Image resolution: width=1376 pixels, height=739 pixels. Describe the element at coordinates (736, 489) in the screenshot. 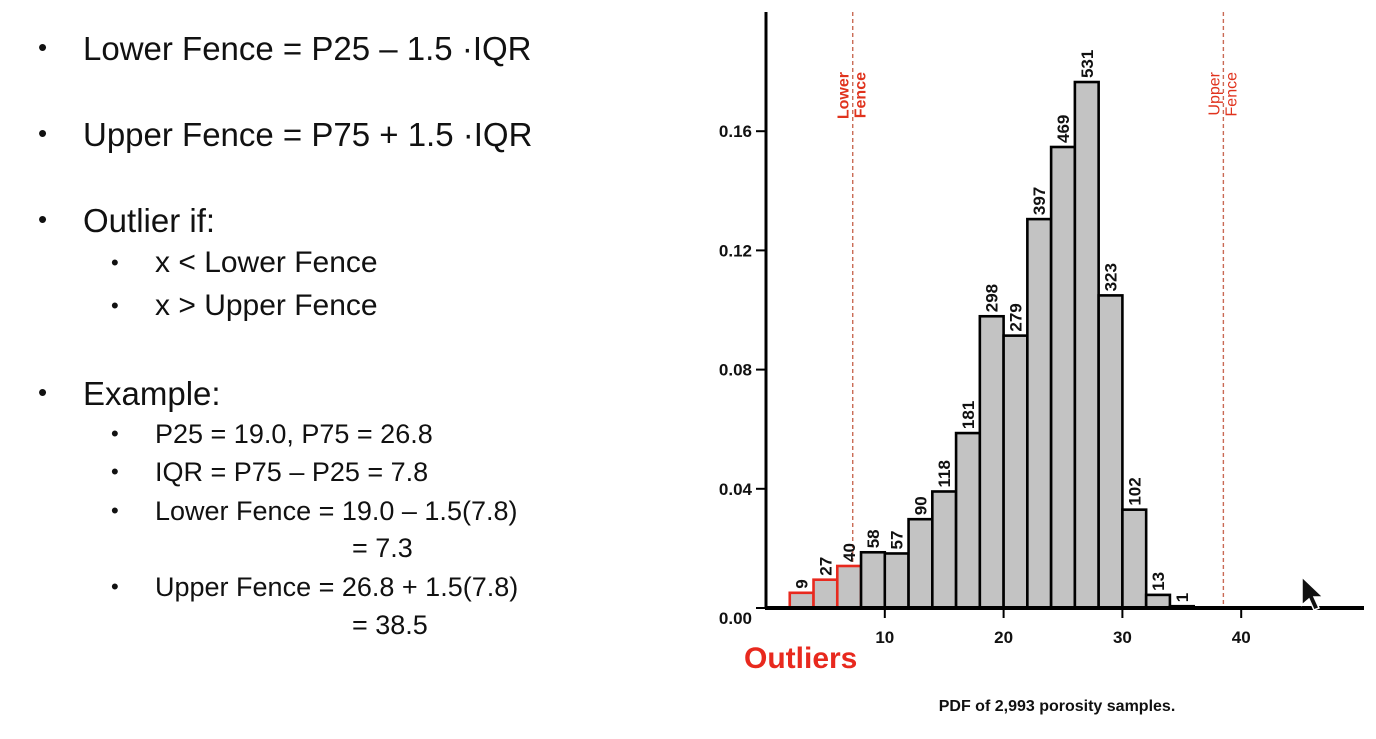

I see `y-tick-label: 0.04` at that location.